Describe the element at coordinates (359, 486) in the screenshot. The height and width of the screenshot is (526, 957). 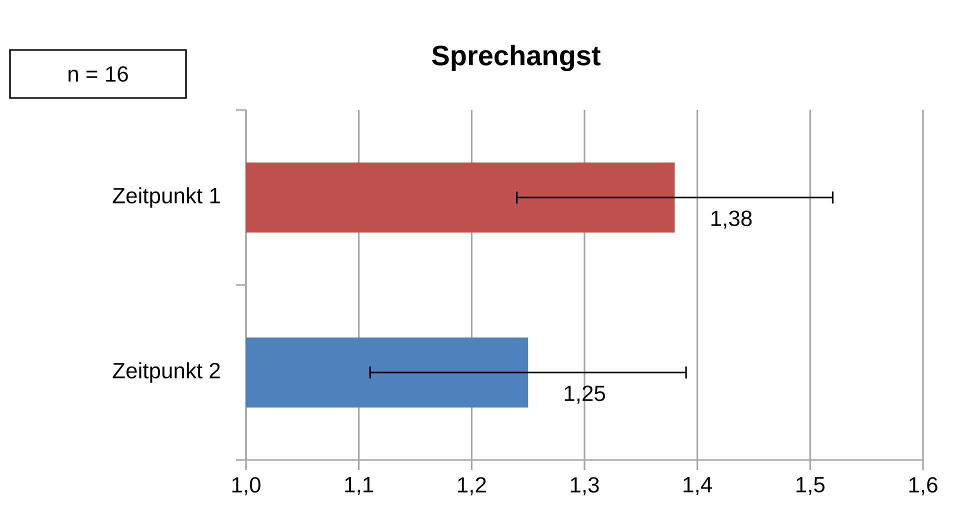
I see `x-tick-label: 1,1` at that location.